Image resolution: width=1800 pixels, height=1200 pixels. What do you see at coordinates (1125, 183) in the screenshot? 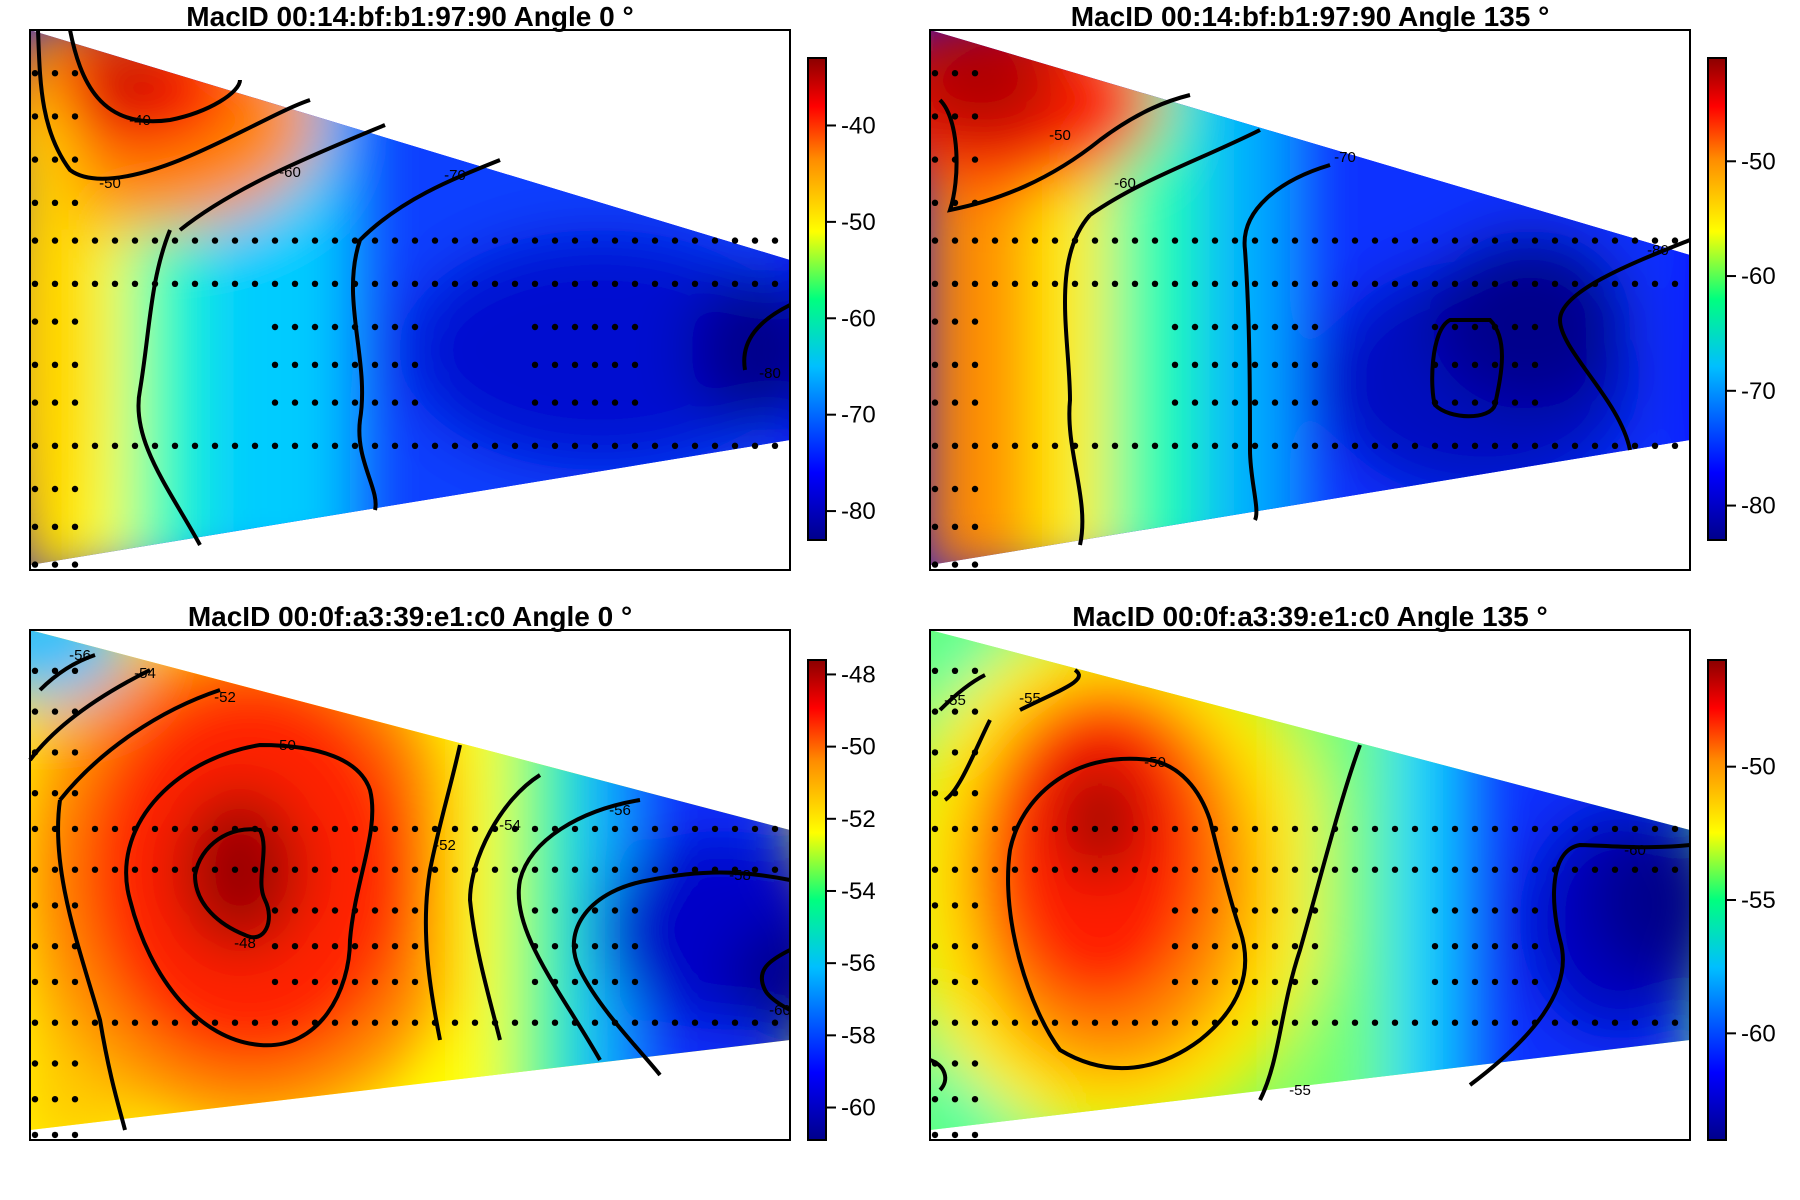
I see `contour-label: -60` at bounding box center [1125, 183].